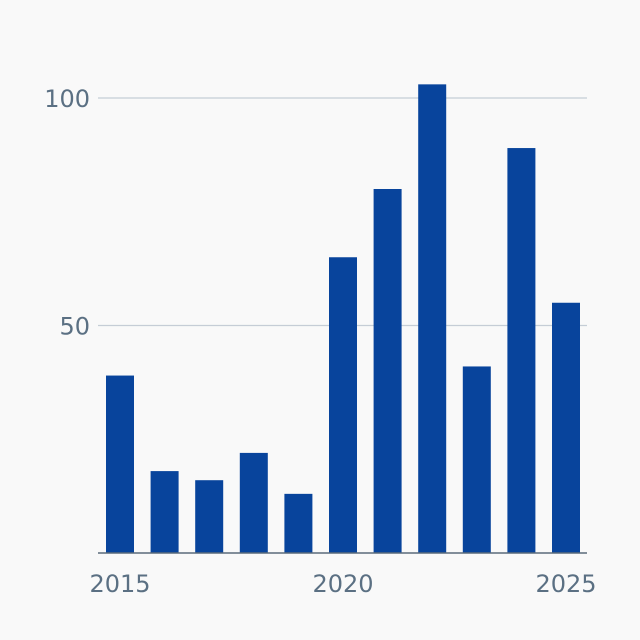 The image size is (640, 640). What do you see at coordinates (387, 371) in the screenshot?
I see `bar-2021` at bounding box center [387, 371].